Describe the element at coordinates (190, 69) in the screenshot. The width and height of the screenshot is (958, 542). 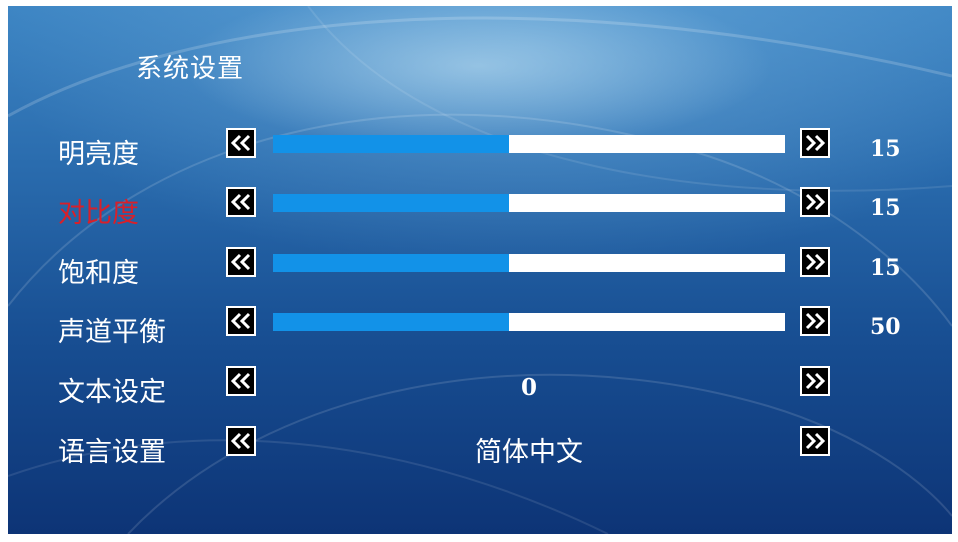
I see `page-title: 系统设置` at that location.